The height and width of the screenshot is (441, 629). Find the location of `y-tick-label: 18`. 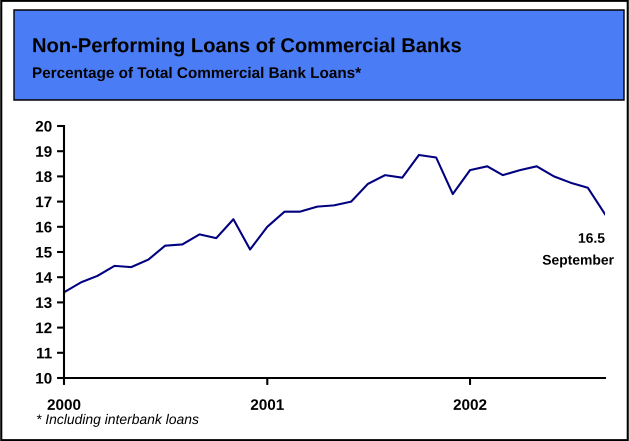

y-tick-label: 18 is located at coordinates (44, 176).